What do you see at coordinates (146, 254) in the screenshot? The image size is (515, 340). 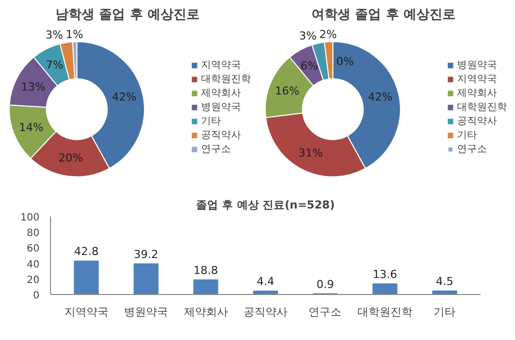 I see `data-label: 39.2` at bounding box center [146, 254].